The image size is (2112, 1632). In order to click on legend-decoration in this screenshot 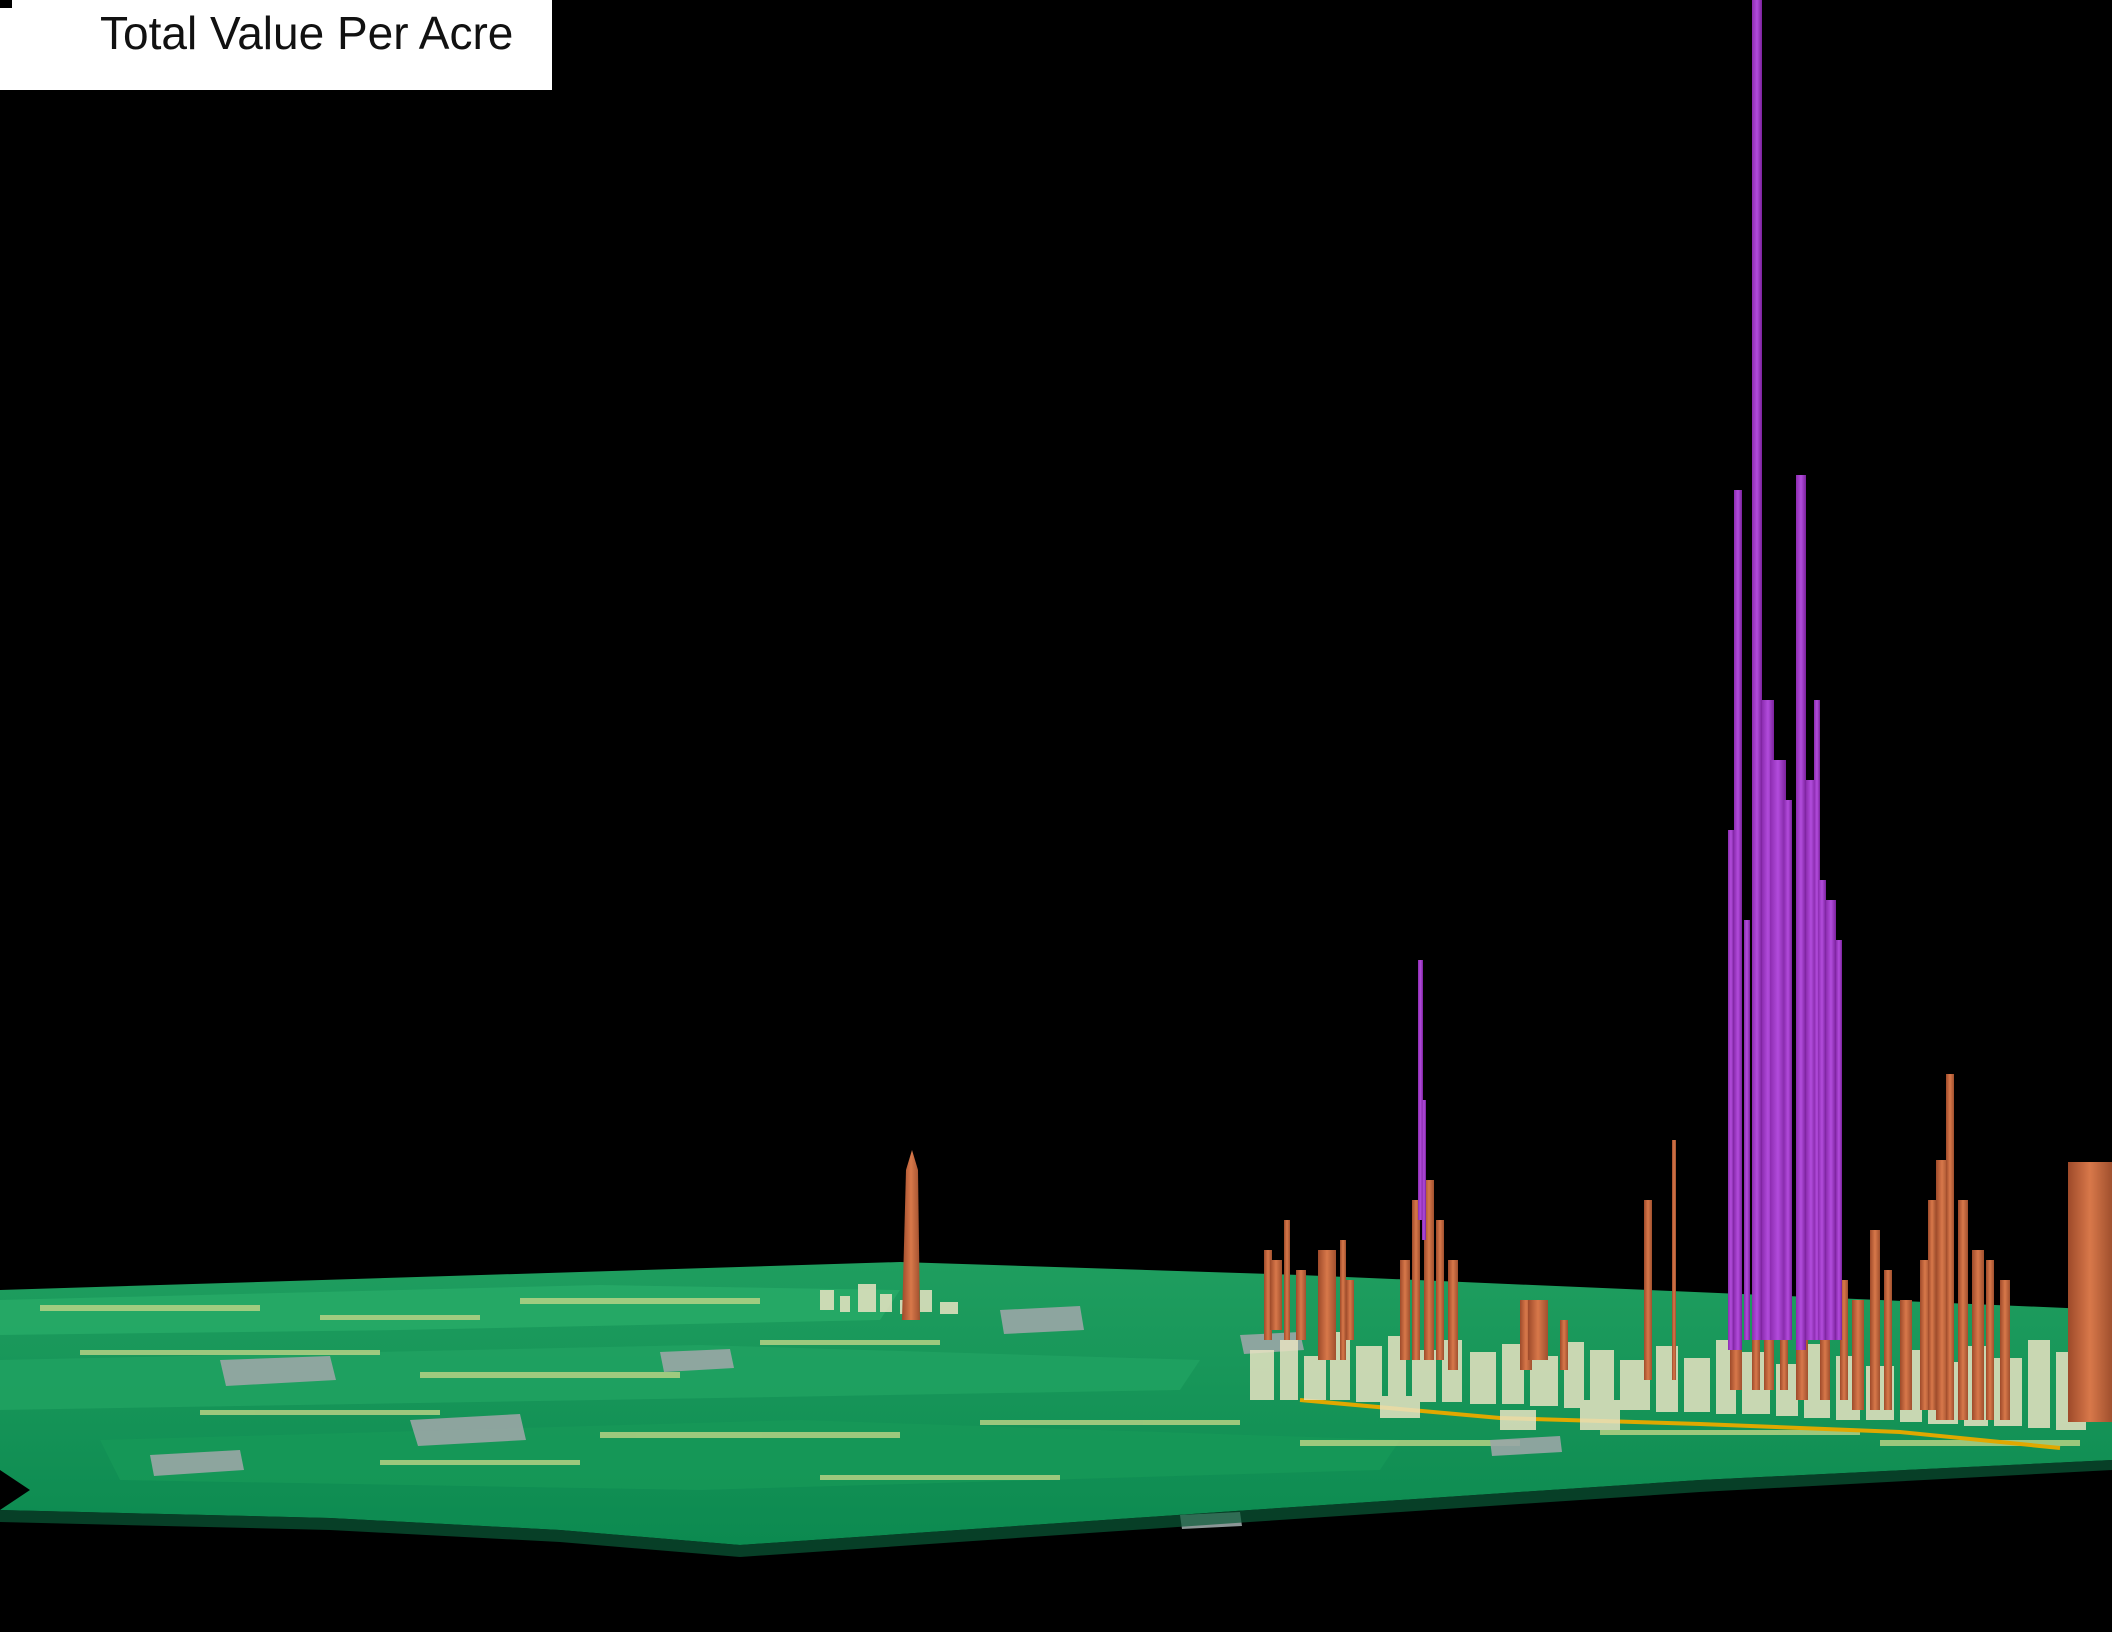, I will do `click(6, 4)`.